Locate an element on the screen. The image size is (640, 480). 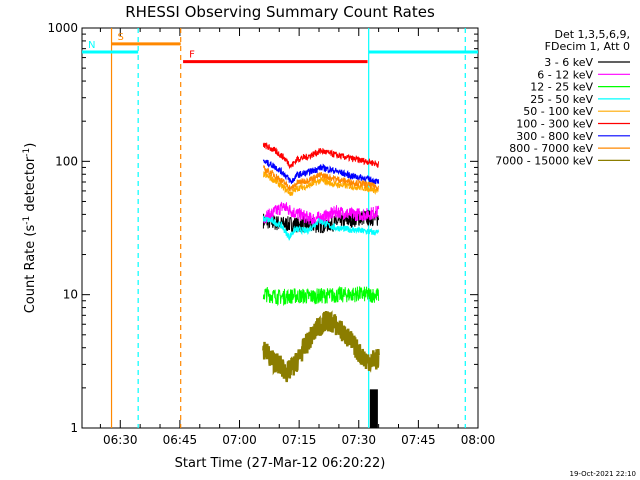
legend-label: 50 - 100 keV is located at coordinates (558, 111).